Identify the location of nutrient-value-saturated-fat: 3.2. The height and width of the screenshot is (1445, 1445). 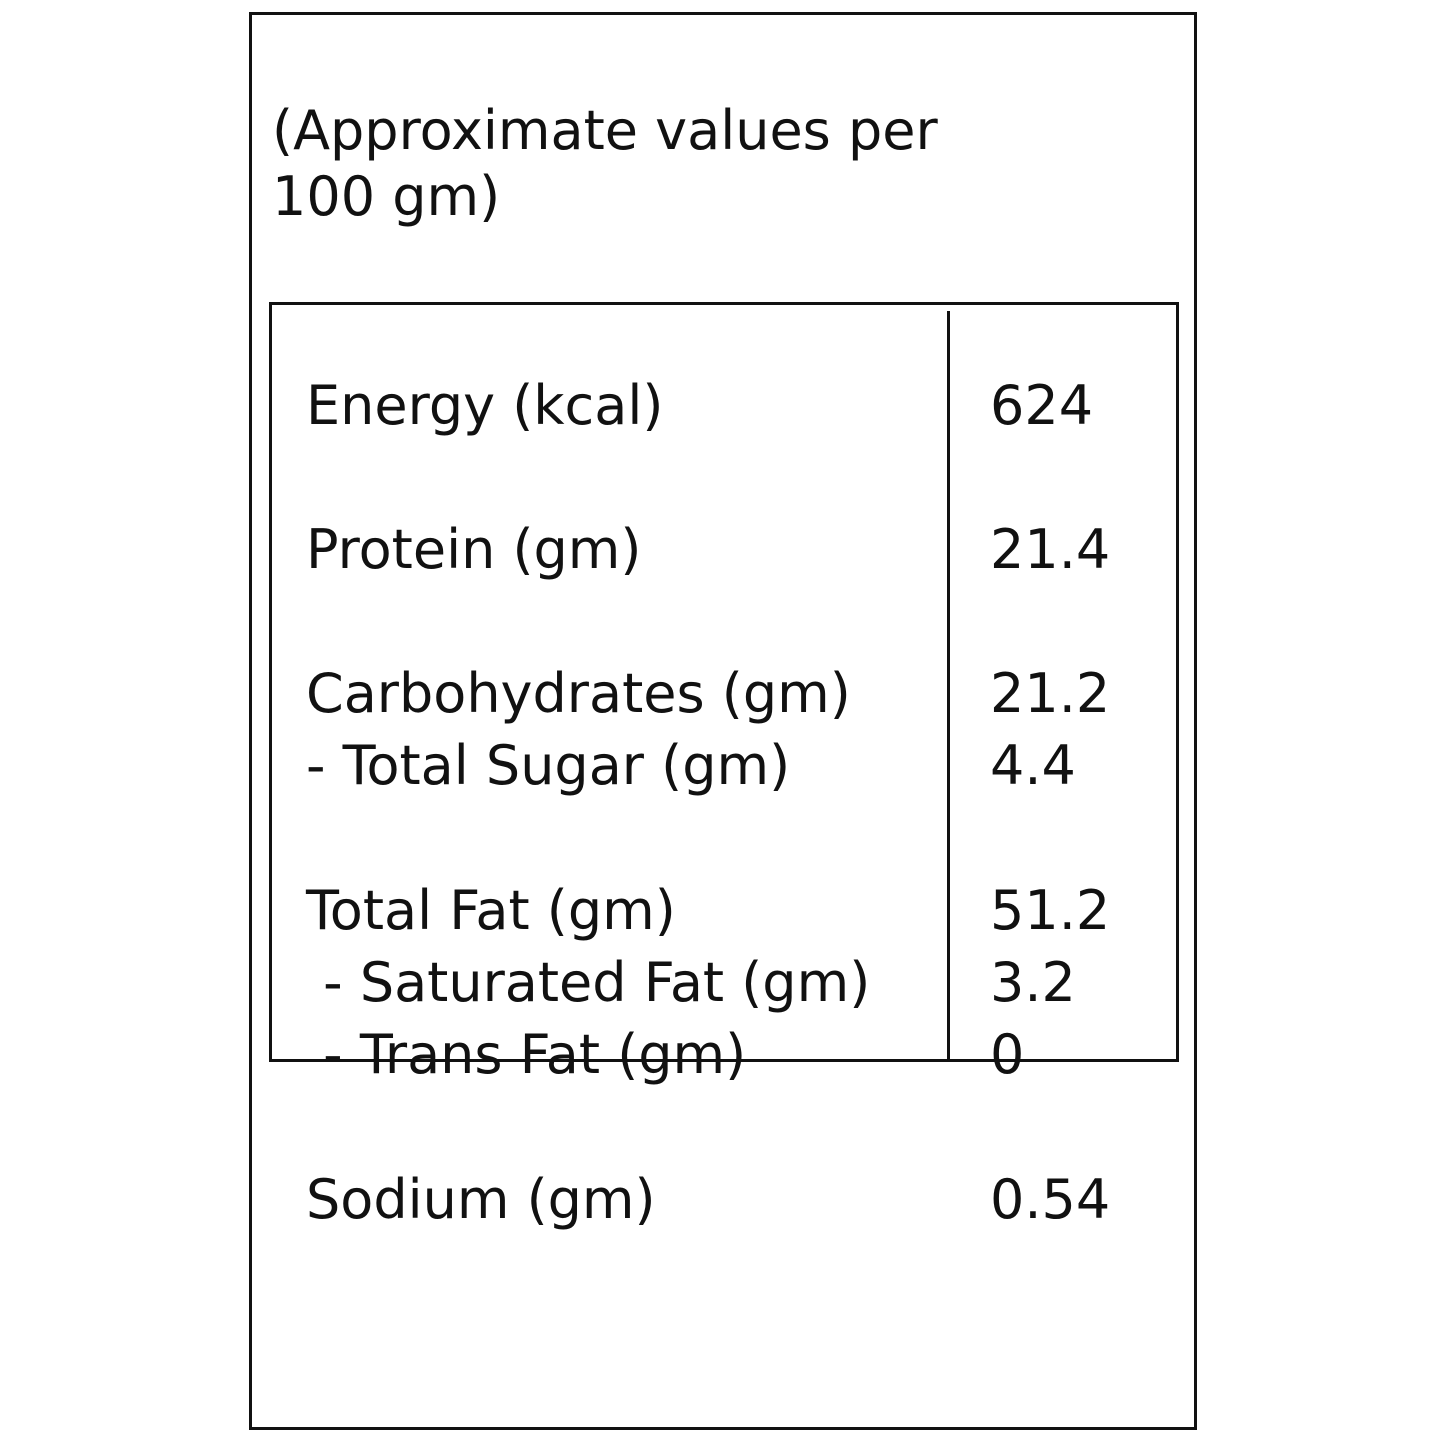
(1033, 982).